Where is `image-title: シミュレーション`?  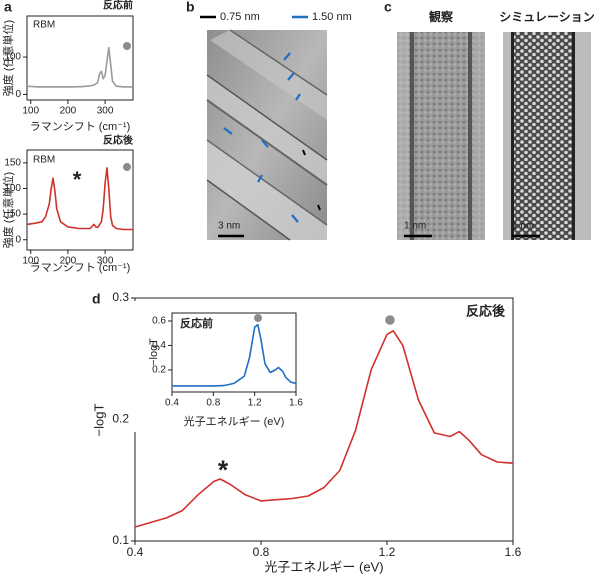
image-title: シミュレーション is located at coordinates (547, 17).